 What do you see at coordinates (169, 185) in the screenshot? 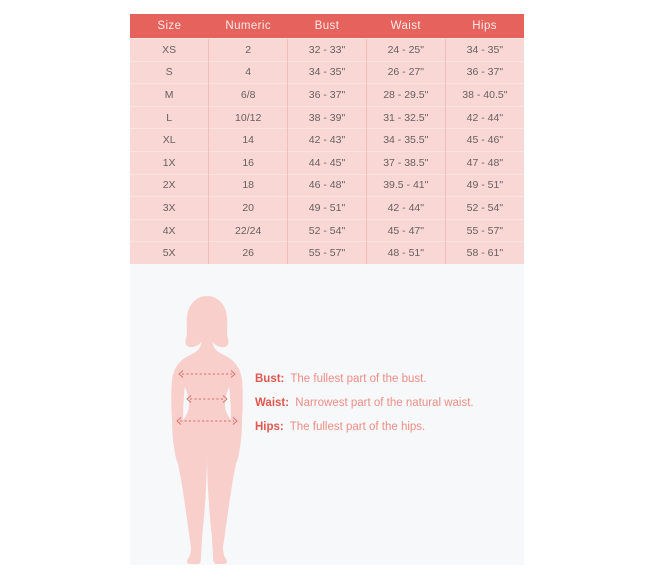
I see `table-cell: 2X` at bounding box center [169, 185].